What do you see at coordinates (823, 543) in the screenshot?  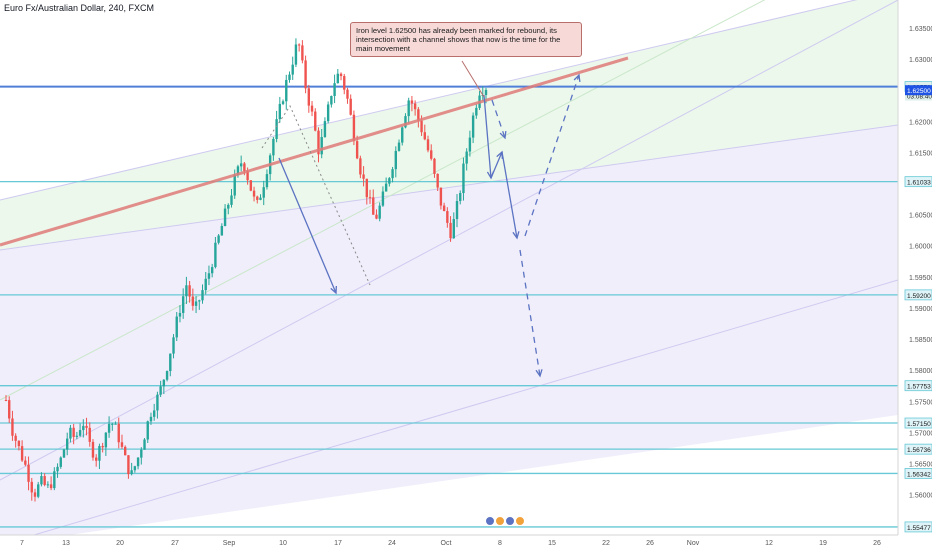 I see `x-tick-label: 19` at bounding box center [823, 543].